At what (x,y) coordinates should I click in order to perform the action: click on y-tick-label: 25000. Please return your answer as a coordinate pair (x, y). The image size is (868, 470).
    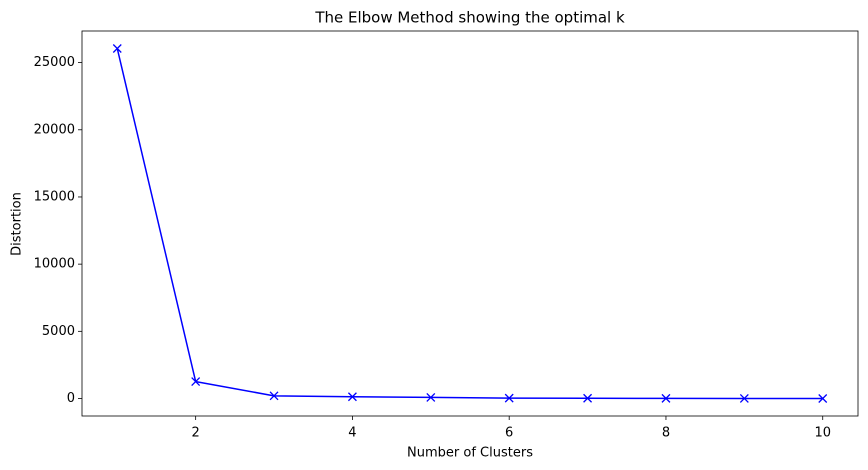
    Looking at the image, I should click on (54, 62).